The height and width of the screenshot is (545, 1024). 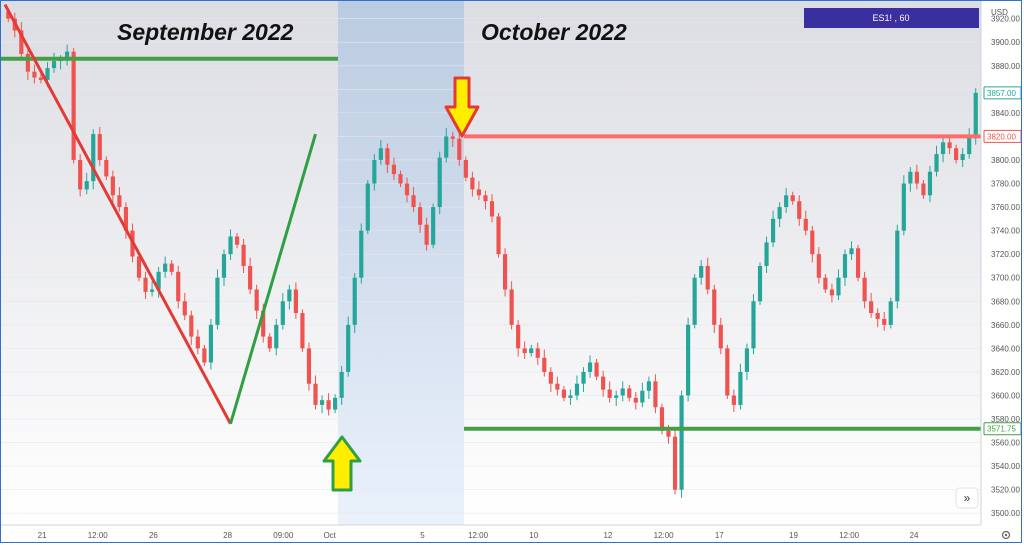 I want to click on y-tick-label: 3740.00, so click(x=1005, y=231).